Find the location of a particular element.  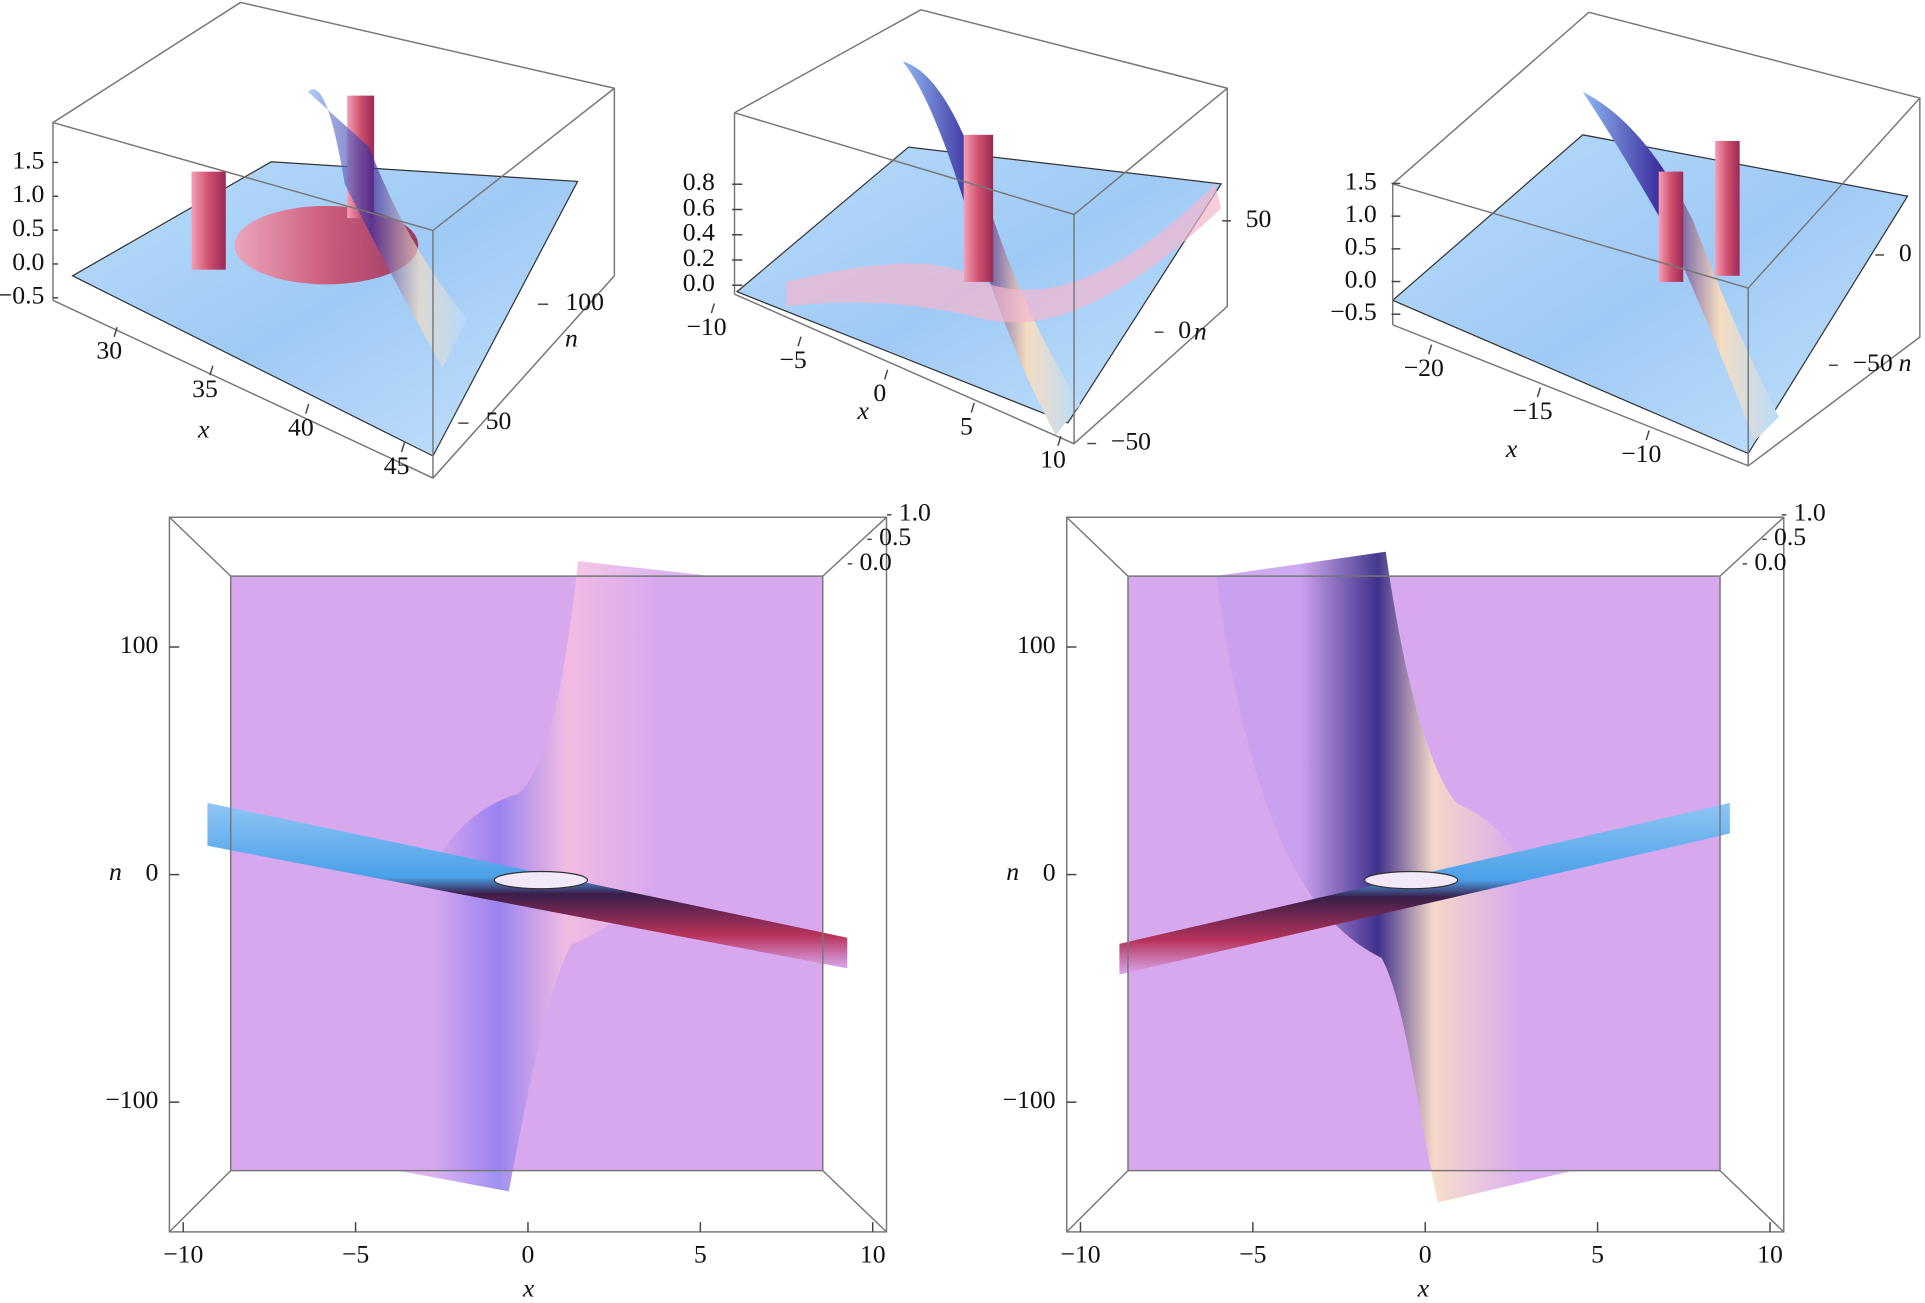

x-tick-label: 45 is located at coordinates (397, 465).